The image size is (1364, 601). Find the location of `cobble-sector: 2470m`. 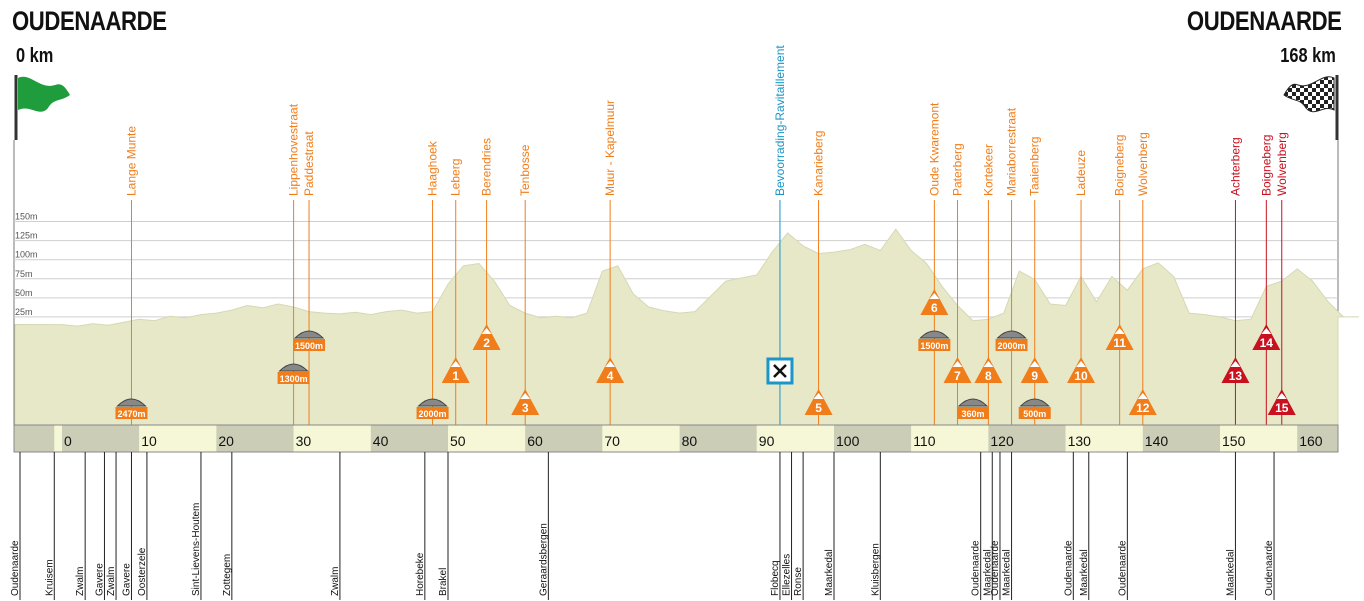

cobble-sector: 2470m is located at coordinates (131, 408).